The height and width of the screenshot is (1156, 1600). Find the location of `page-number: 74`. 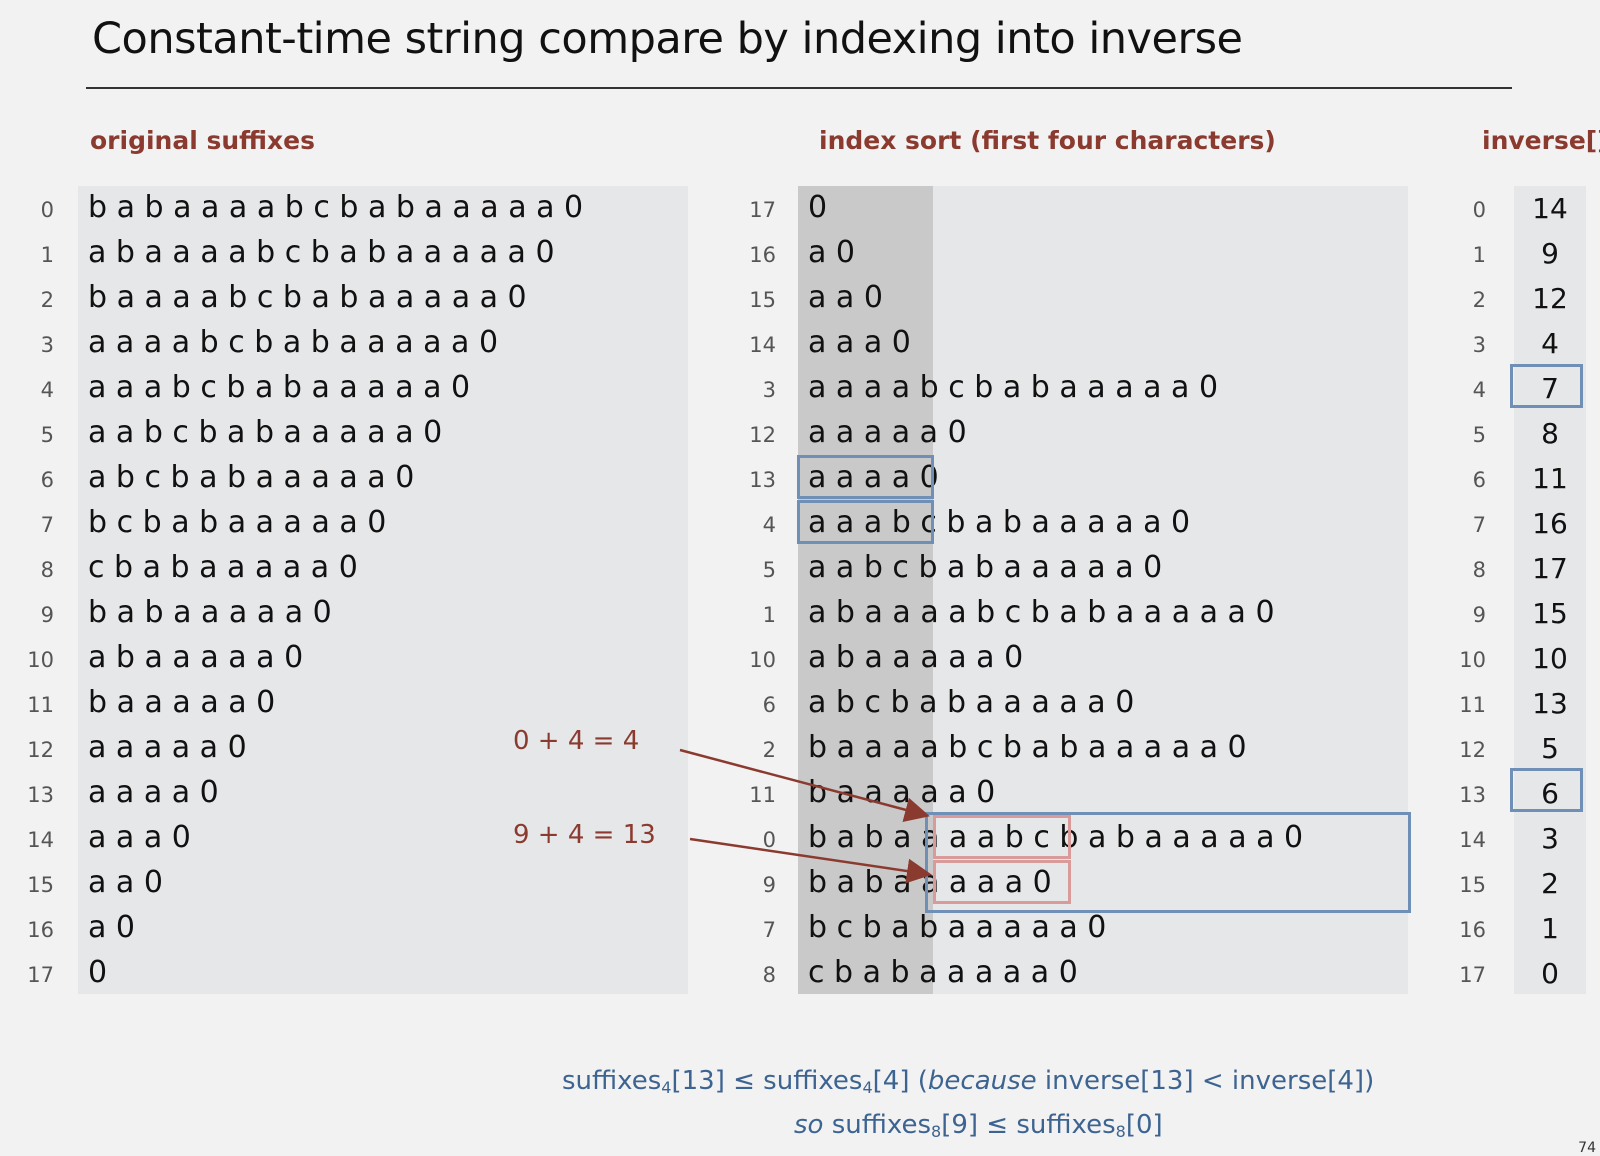

page-number: 74 is located at coordinates (1587, 1148).